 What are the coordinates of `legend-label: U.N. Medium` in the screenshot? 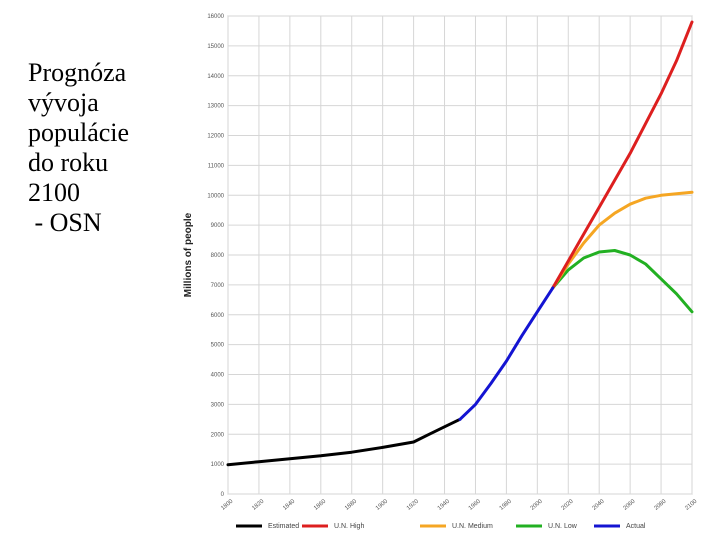 It's located at (472, 526).